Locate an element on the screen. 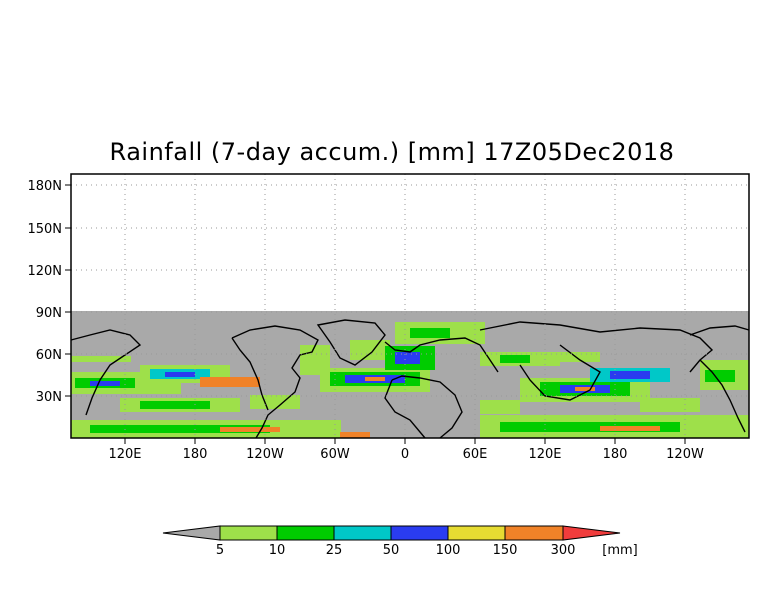  lon-label-0: 0 is located at coordinates (405, 454).